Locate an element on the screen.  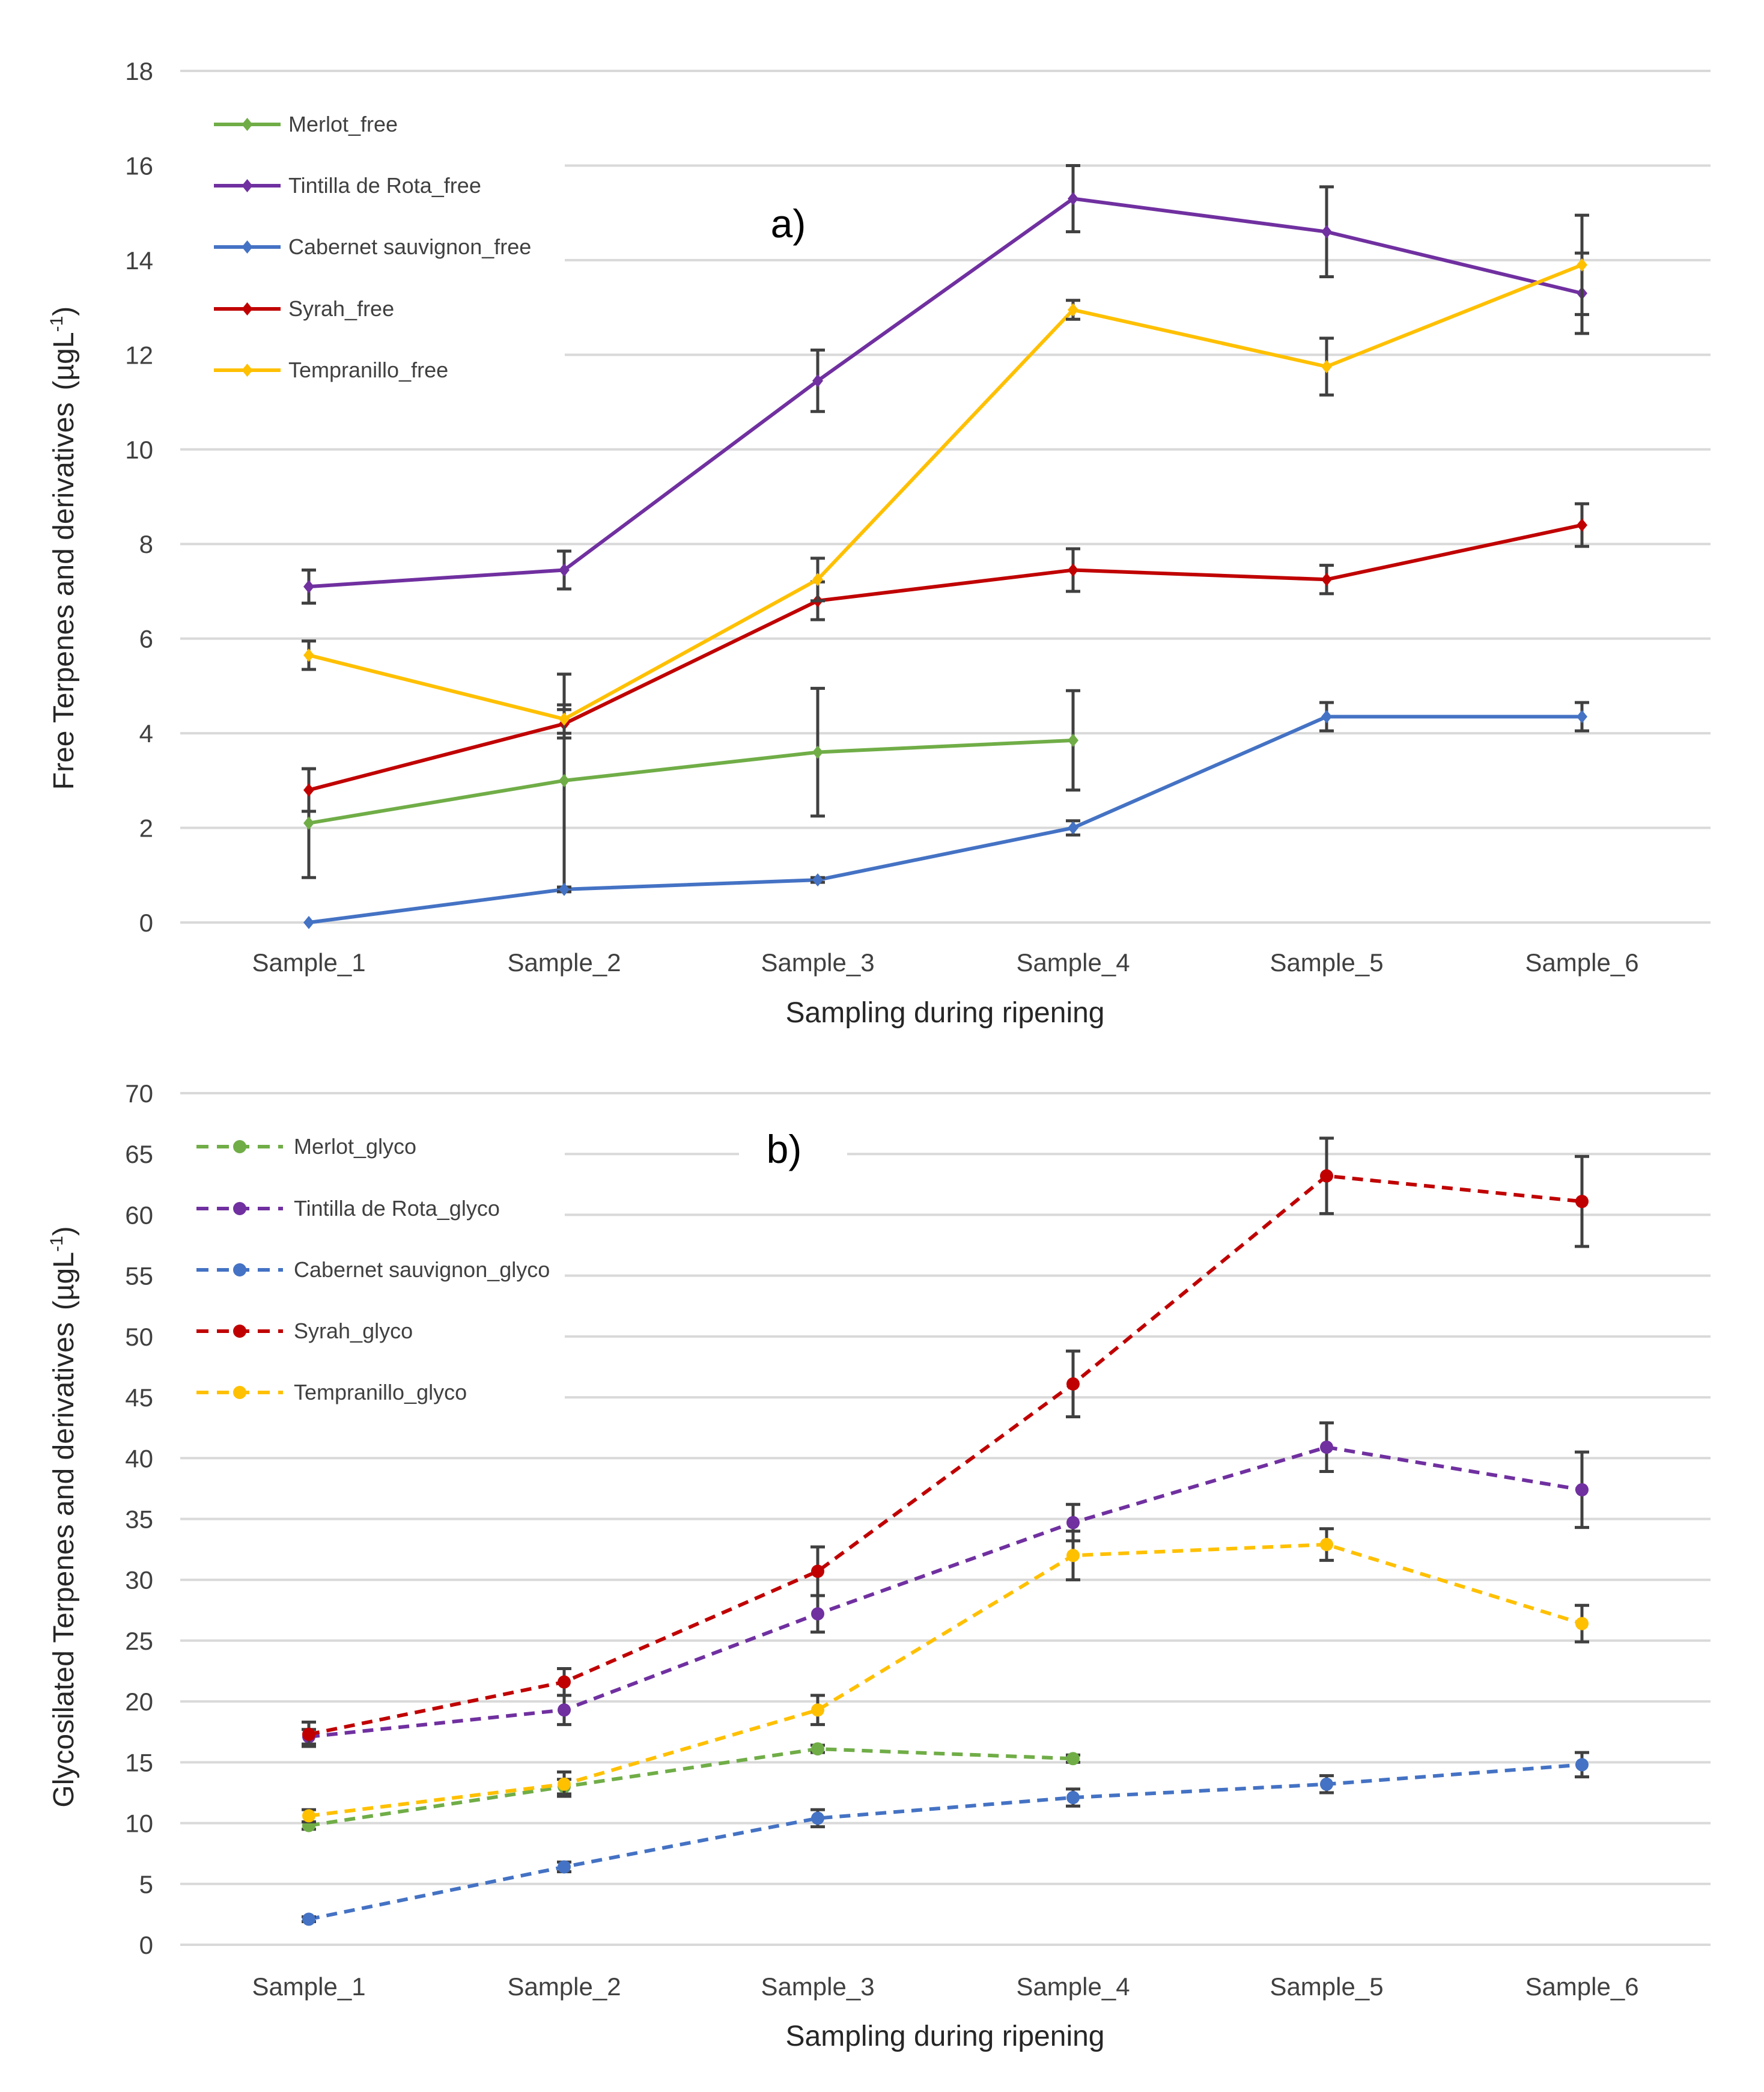
y-tick-label: 35 is located at coordinates (139, 1519).